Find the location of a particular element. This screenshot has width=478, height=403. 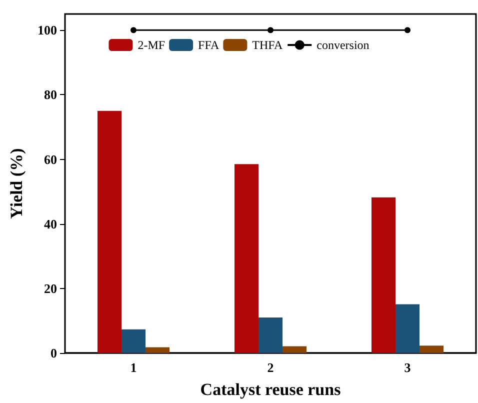

x-tick-label: 3 is located at coordinates (408, 367).